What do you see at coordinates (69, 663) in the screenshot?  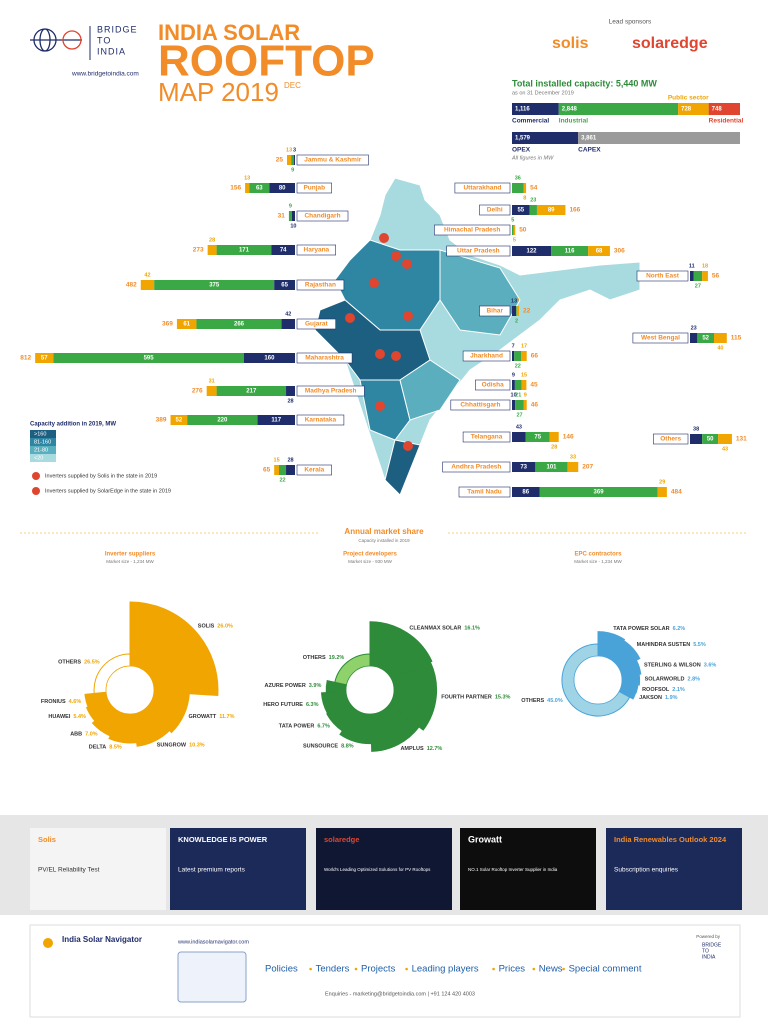 I see `slice-name: OTHERS` at bounding box center [69, 663].